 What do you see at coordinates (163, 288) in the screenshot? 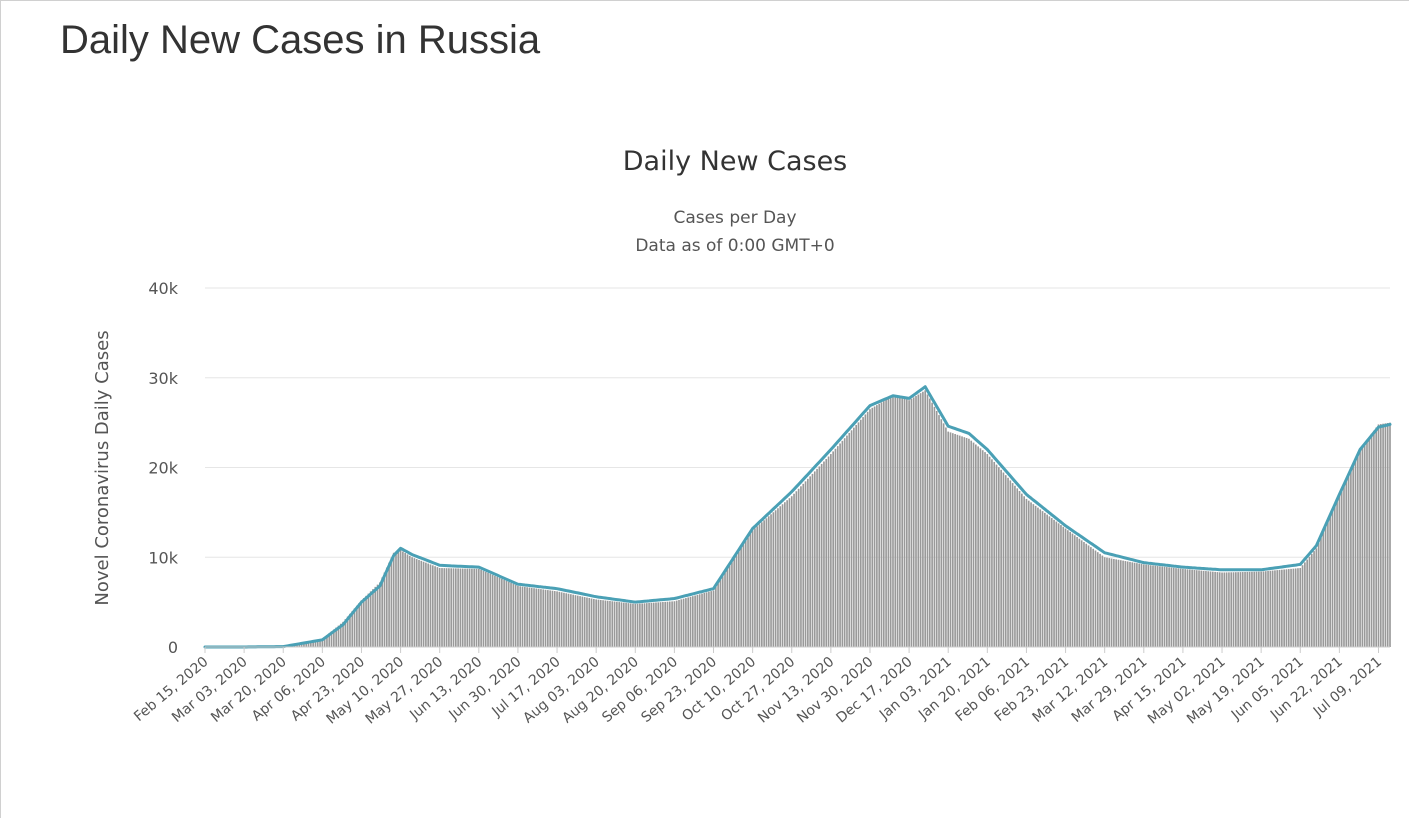
I see `y-tick-label: 40k` at bounding box center [163, 288].